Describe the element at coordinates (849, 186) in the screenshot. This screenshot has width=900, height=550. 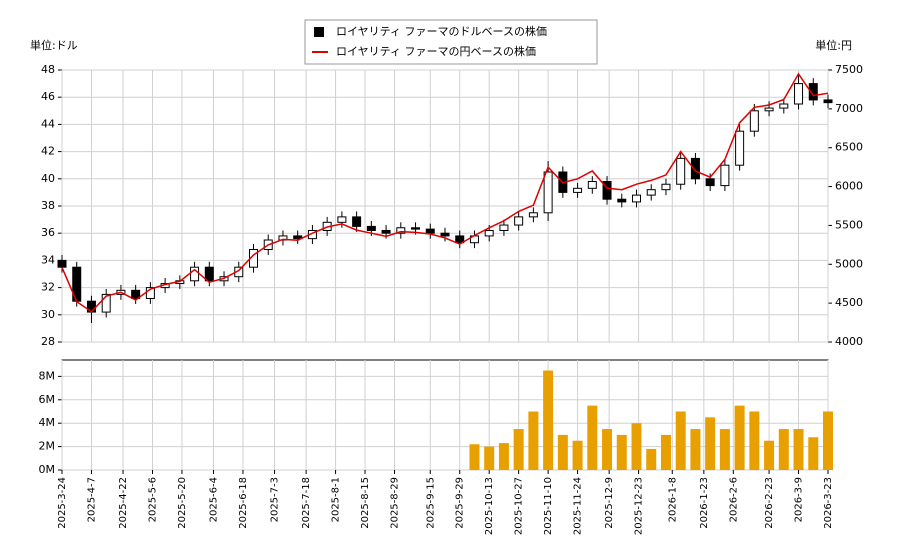
I see `y2-tick-label: 6000` at that location.